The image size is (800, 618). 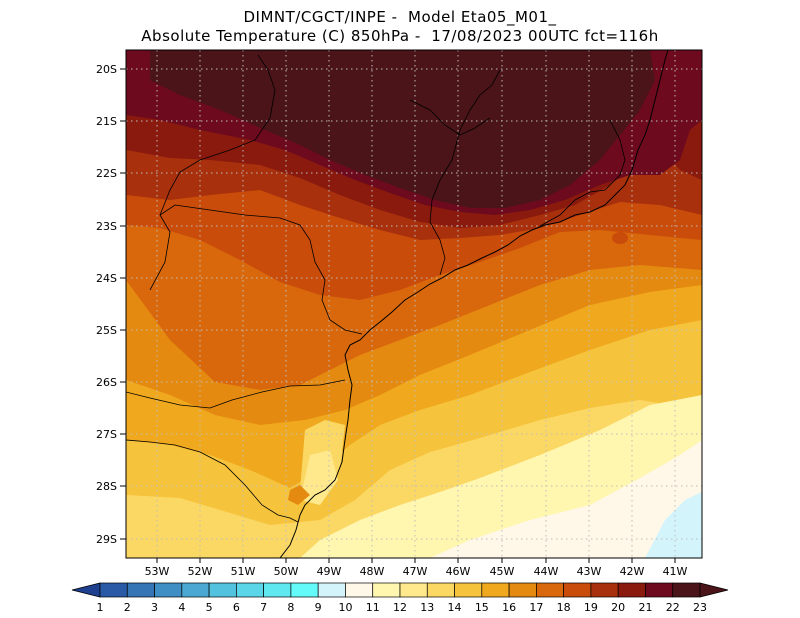 I want to click on lat-label-25s: 25S, so click(x=106, y=330).